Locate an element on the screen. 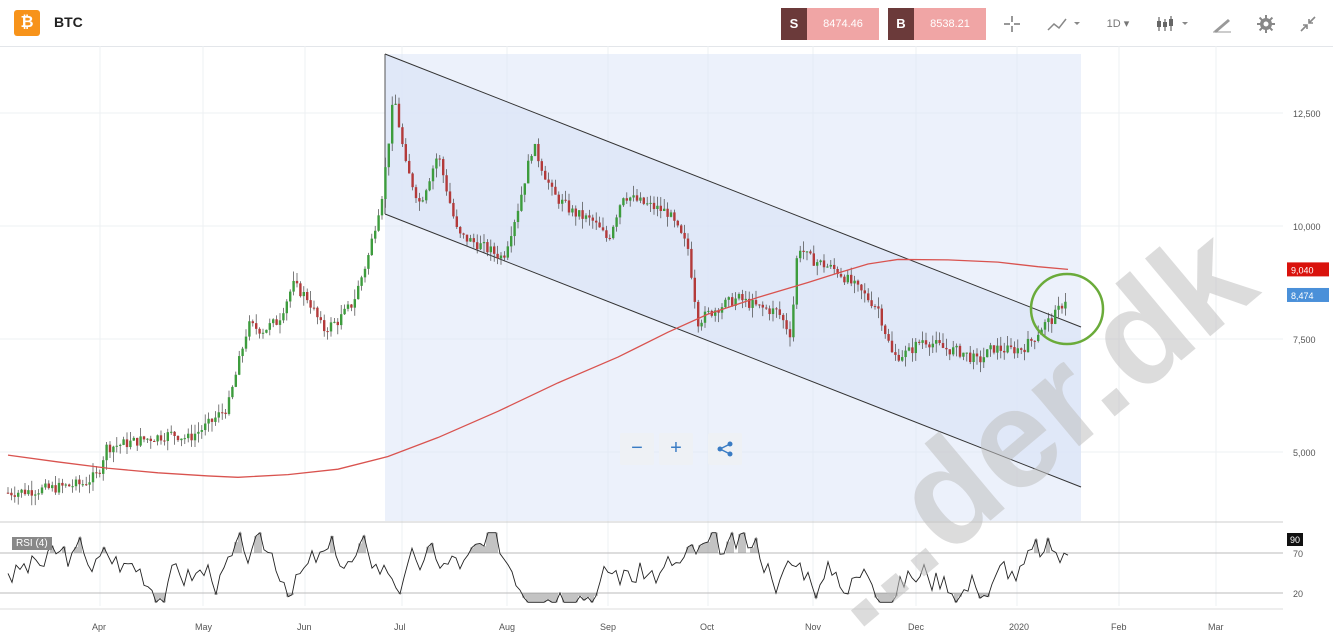 The width and height of the screenshot is (1333, 633). interval-select: 1D ▾ is located at coordinates (1118, 24).